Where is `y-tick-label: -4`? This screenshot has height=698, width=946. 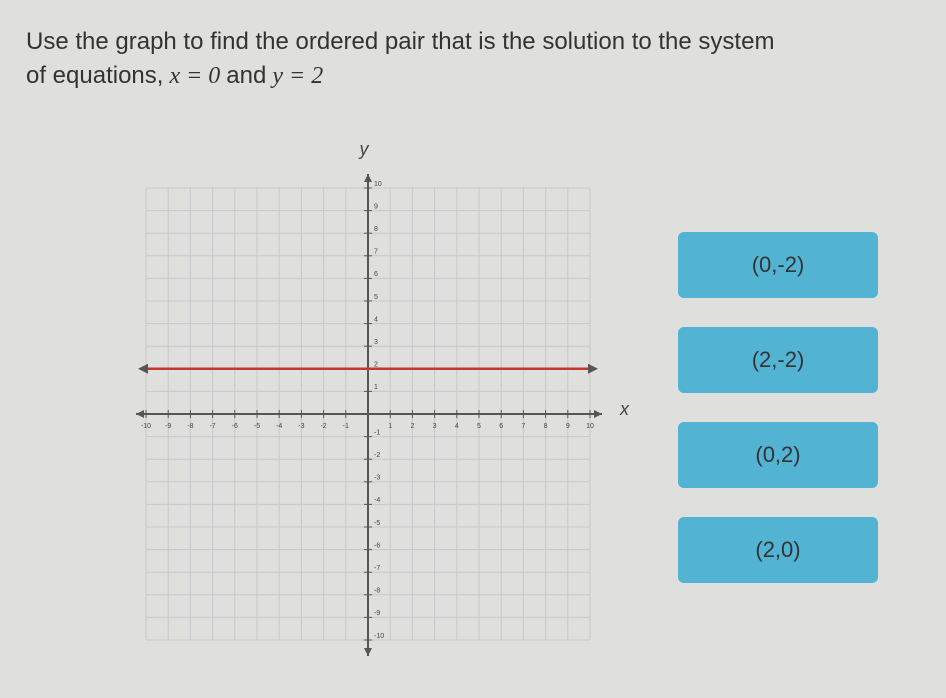
y-tick-label: -4 is located at coordinates (377, 500).